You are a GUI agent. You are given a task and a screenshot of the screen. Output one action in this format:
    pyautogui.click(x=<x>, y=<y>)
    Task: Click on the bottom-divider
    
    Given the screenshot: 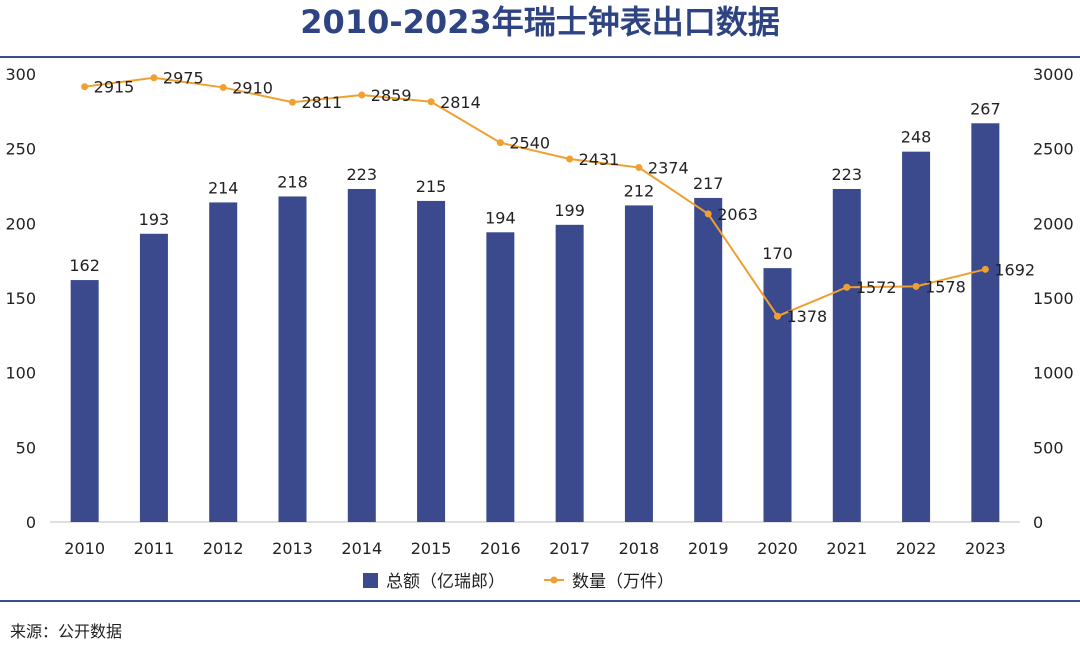 What is the action you would take?
    pyautogui.click(x=540, y=601)
    